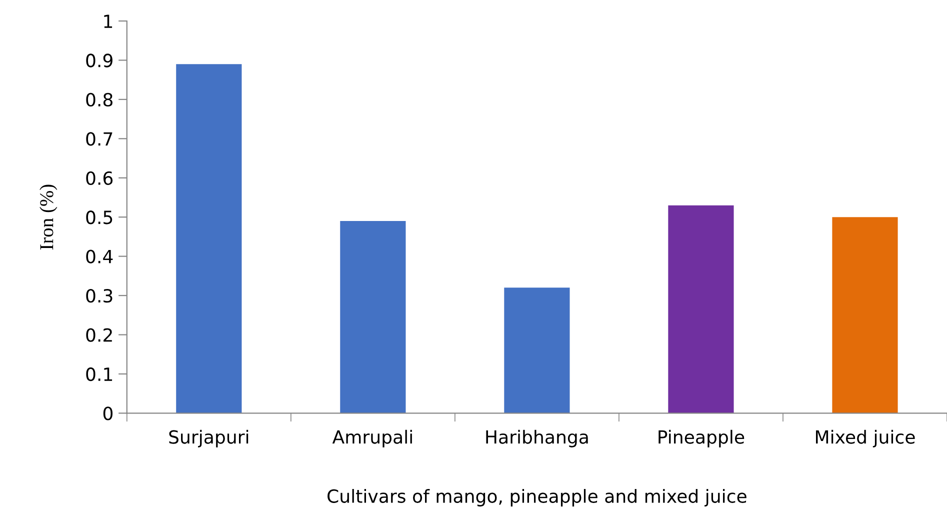  I want to click on y-tick-label: 1, so click(108, 21).